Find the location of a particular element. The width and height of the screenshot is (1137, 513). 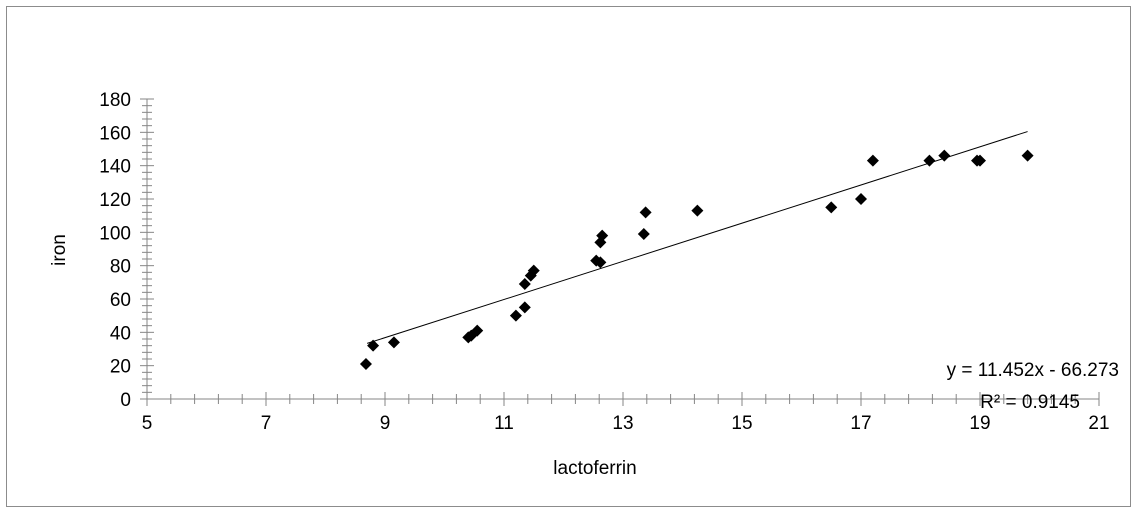

x-tick-label: 17 is located at coordinates (860, 423).